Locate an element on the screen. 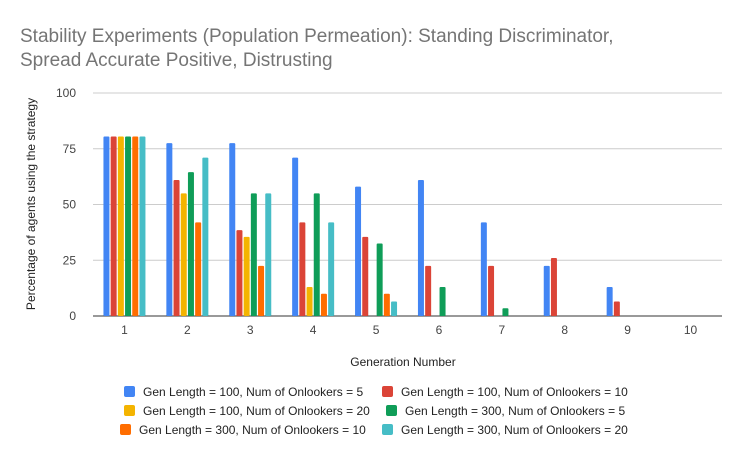 Image resolution: width=745 pixels, height=461 pixels. y-axis-ticks: 0 25 50 75 100 is located at coordinates (66, 204).